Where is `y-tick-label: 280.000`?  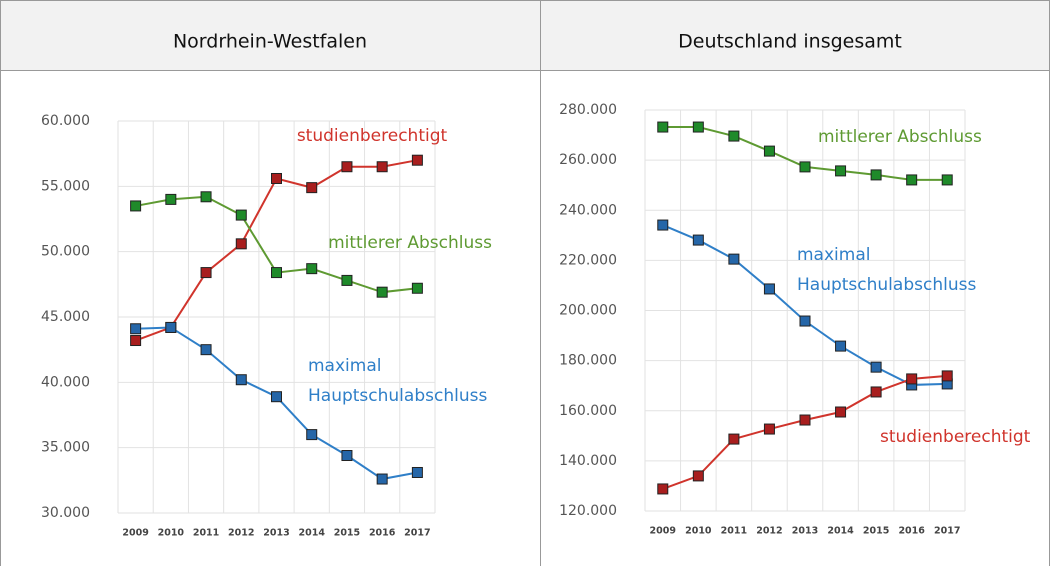
y-tick-label: 280.000 is located at coordinates (588, 110).